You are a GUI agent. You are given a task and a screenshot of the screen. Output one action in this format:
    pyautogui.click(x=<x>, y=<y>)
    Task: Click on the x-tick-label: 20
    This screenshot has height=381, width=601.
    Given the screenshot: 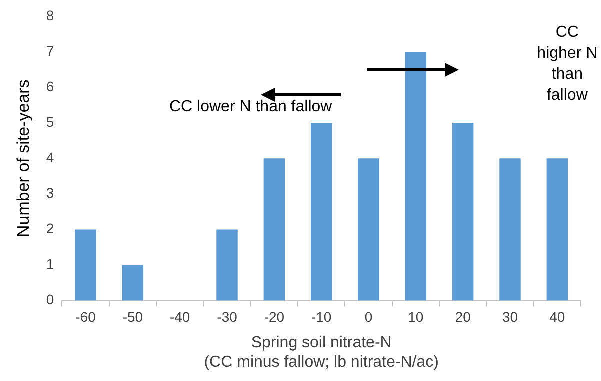 What is the action you would take?
    pyautogui.click(x=463, y=317)
    